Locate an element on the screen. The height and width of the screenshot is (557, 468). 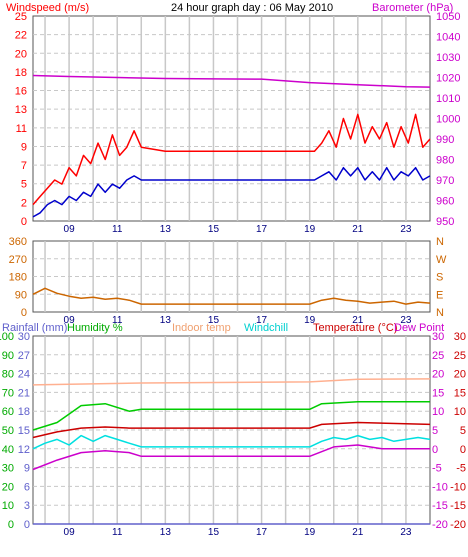
humidity-tick: 90 is located at coordinates (8, 356).